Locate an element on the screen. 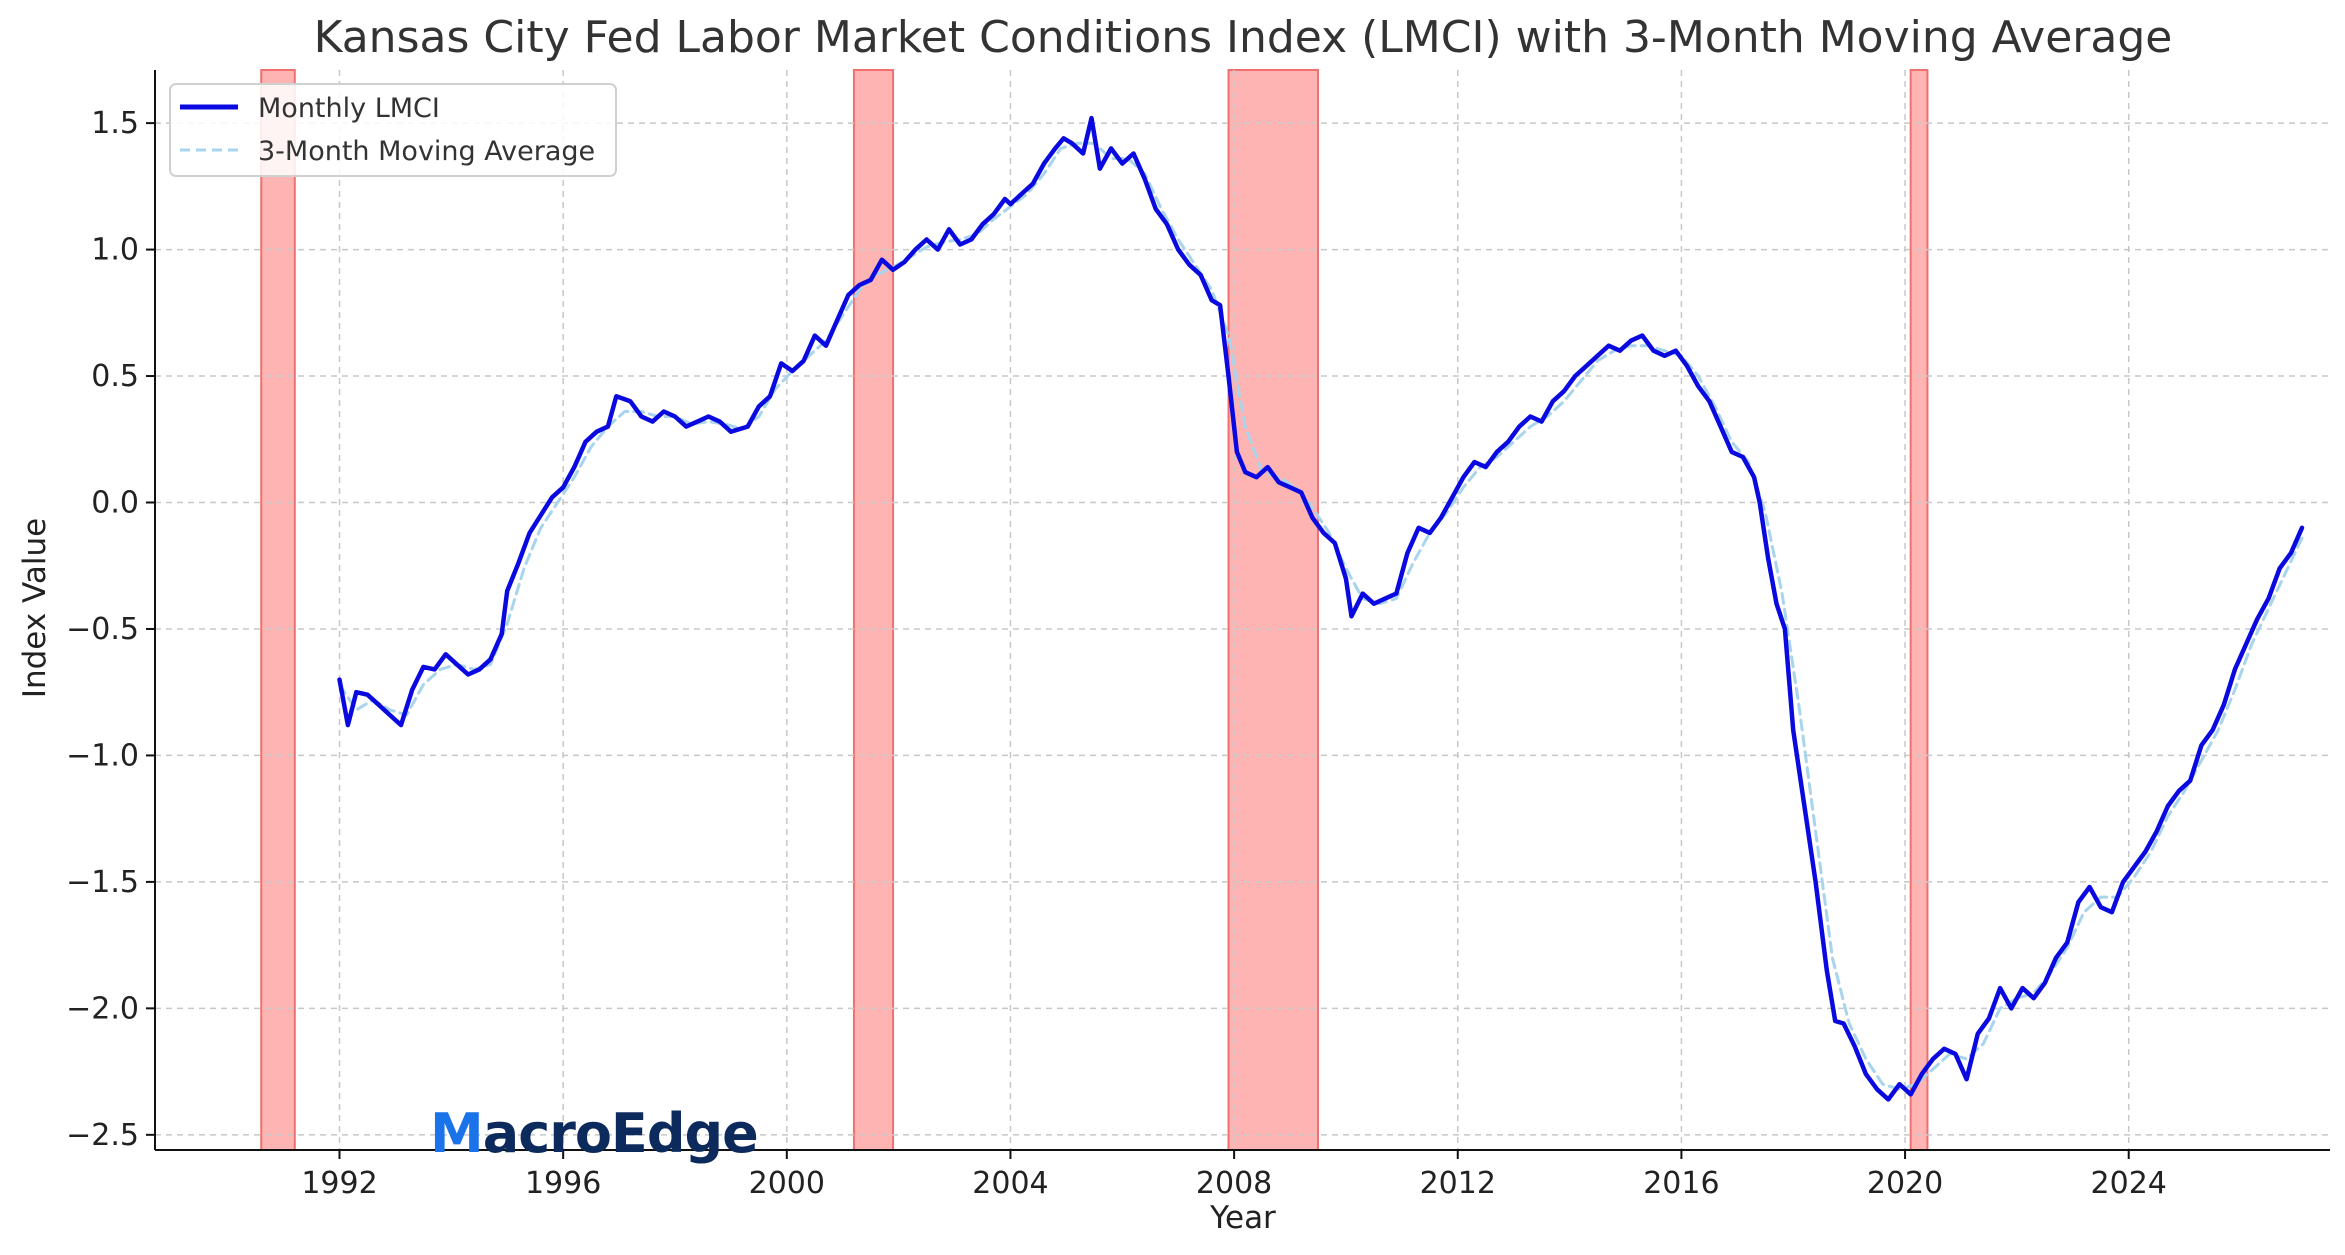  y-tick-label-1: 1.0 is located at coordinates (115, 250).